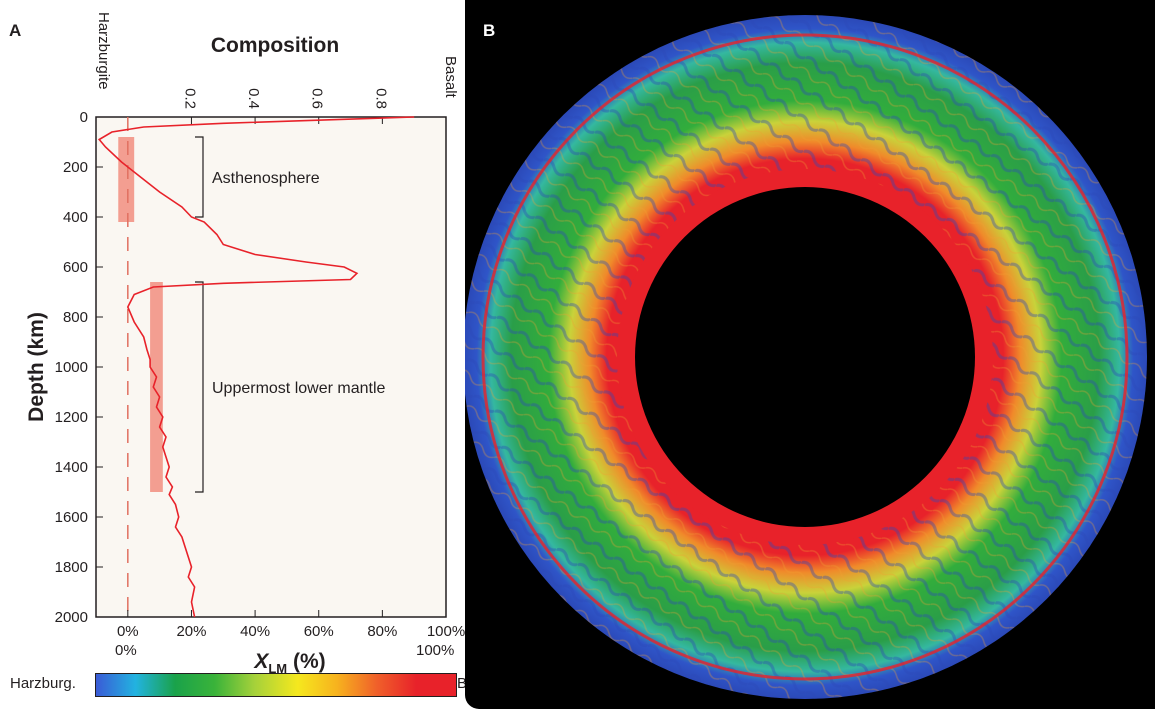 This screenshot has width=1155, height=714. I want to click on y-tick-label: 1600, so click(71, 517).